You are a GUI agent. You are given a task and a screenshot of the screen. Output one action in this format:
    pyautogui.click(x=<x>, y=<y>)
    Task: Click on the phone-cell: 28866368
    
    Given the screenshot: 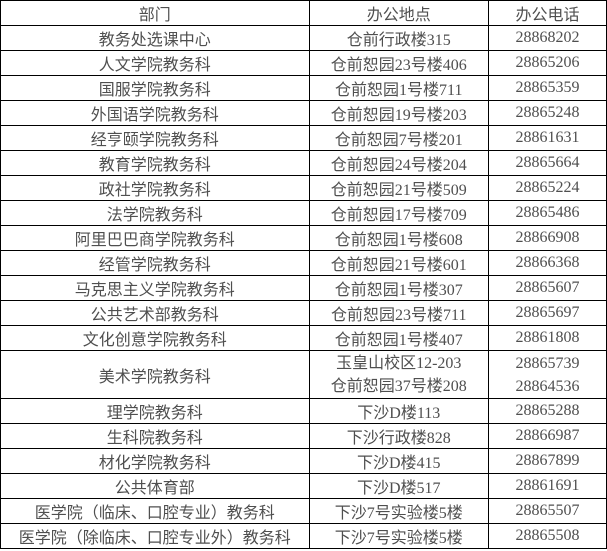 What is the action you would take?
    pyautogui.click(x=547, y=263)
    